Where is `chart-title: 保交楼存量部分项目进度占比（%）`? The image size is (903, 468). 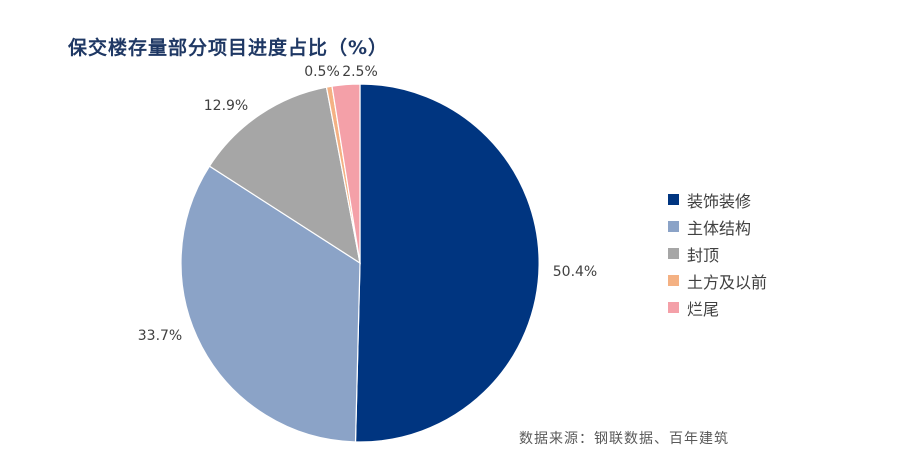
chart-title: 保交楼存量部分项目进度占比（%） is located at coordinates (228, 48).